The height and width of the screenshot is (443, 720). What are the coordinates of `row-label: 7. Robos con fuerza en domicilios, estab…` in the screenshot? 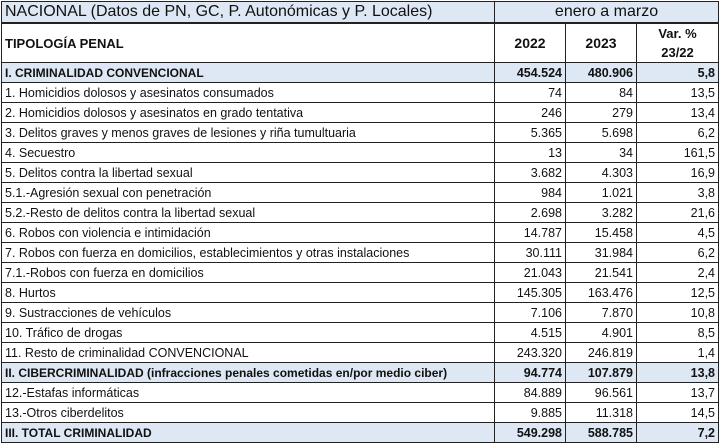 It's located at (248, 252).